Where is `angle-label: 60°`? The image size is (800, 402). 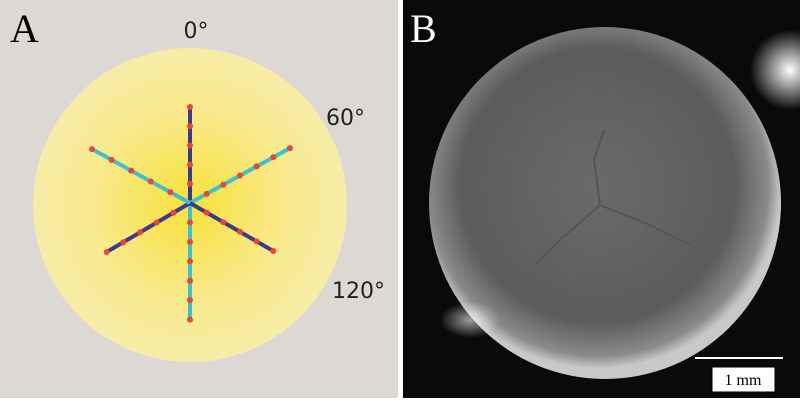
angle-label: 60° is located at coordinates (345, 118).